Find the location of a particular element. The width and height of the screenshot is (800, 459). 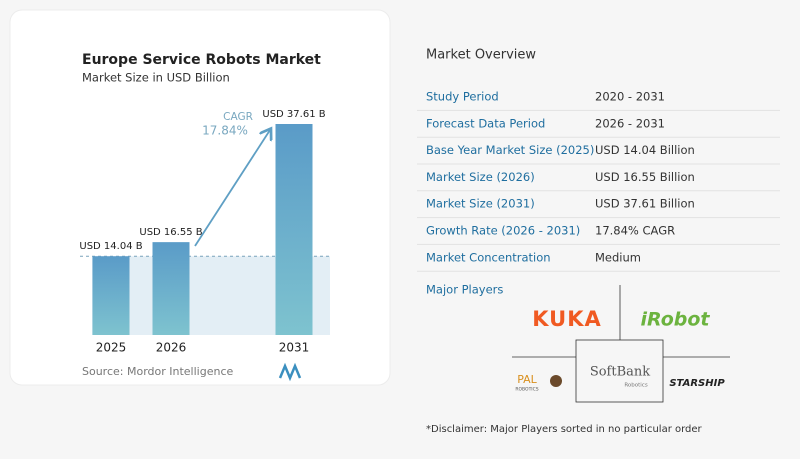

logo-pal-sub: ROBOTICS is located at coordinates (526, 390).